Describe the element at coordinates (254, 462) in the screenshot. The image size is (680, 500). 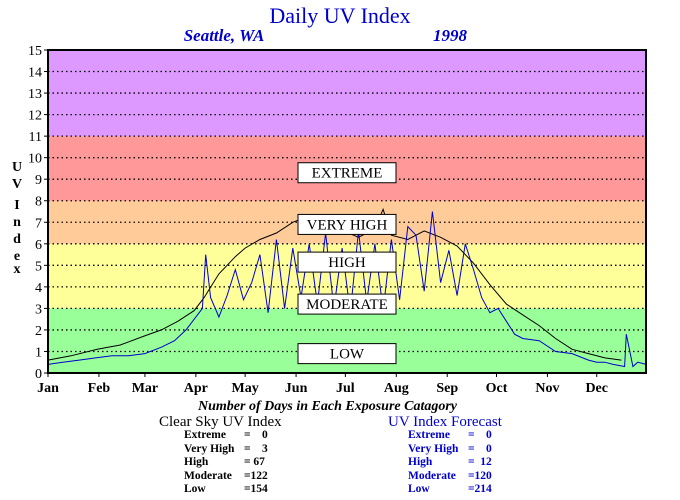
I see `stat-value: = 67` at that location.